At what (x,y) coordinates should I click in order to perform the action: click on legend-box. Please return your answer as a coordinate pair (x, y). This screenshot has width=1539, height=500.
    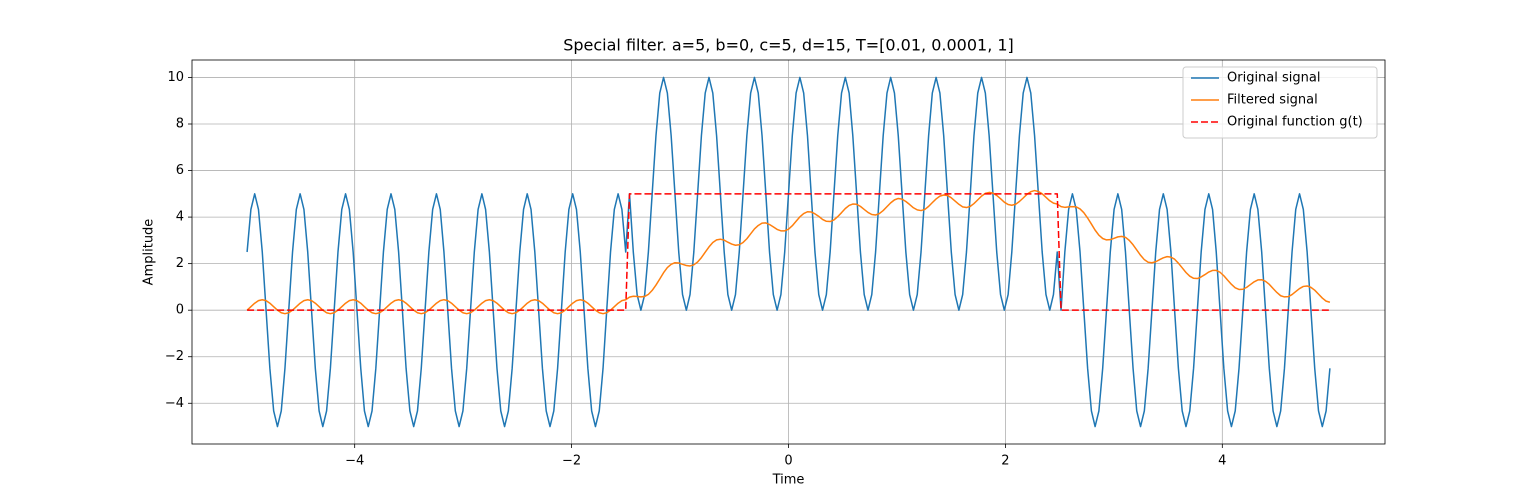
    Looking at the image, I should click on (1280, 102).